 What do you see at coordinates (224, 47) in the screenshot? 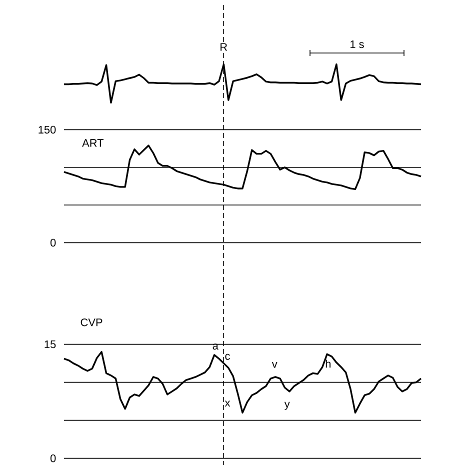
I see `text: R` at bounding box center [224, 47].